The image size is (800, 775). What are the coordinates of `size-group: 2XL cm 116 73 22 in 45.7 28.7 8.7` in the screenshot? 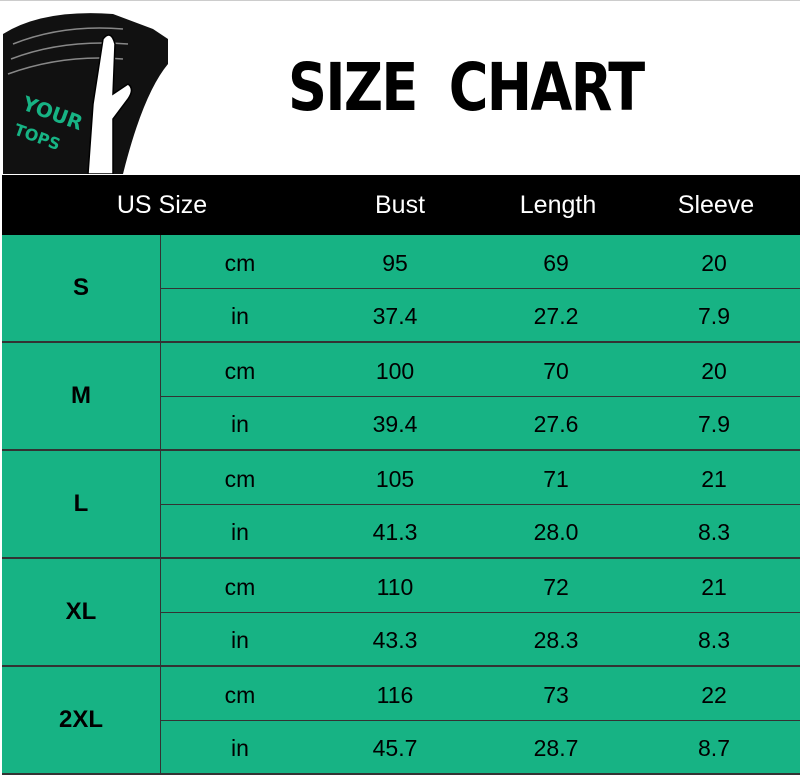 It's located at (401, 721).